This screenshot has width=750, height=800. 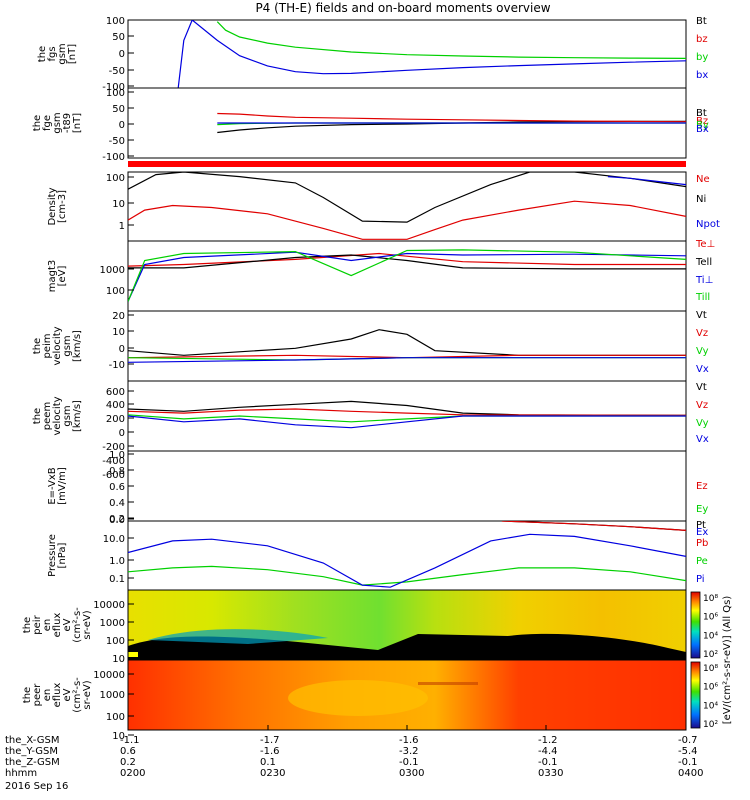 I want to click on y-tick-label: -10, so click(x=117, y=365).